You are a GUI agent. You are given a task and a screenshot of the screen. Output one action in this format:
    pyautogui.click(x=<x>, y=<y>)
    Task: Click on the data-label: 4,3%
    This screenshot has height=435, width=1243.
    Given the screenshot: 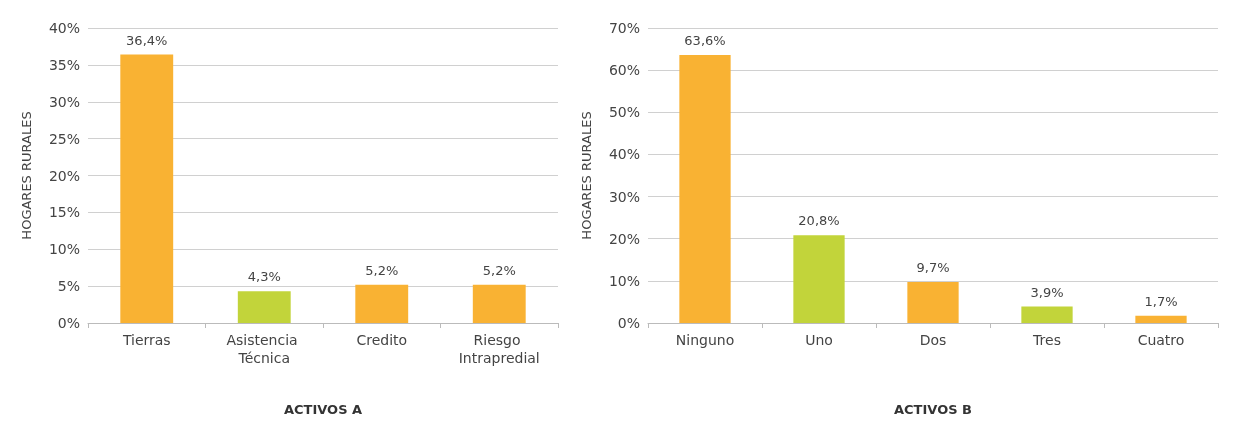 What is the action you would take?
    pyautogui.click(x=264, y=277)
    